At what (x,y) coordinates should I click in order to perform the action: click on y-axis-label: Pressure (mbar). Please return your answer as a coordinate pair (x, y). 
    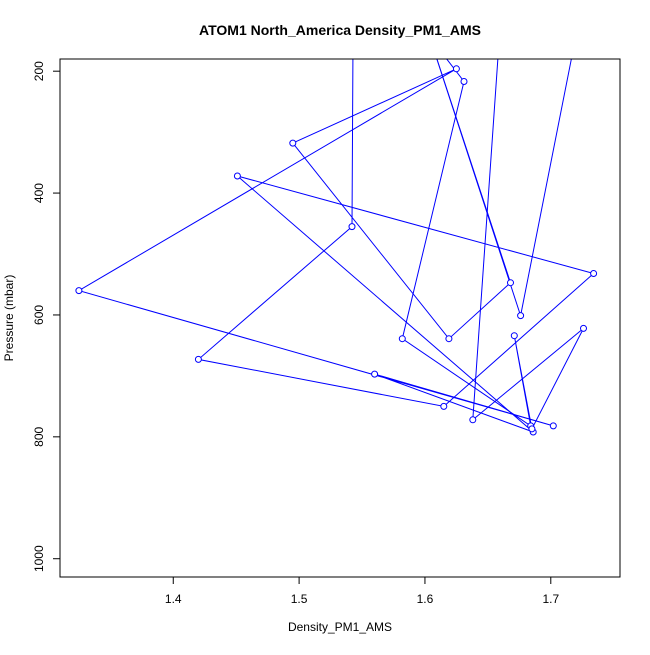
    Looking at the image, I should click on (9, 318).